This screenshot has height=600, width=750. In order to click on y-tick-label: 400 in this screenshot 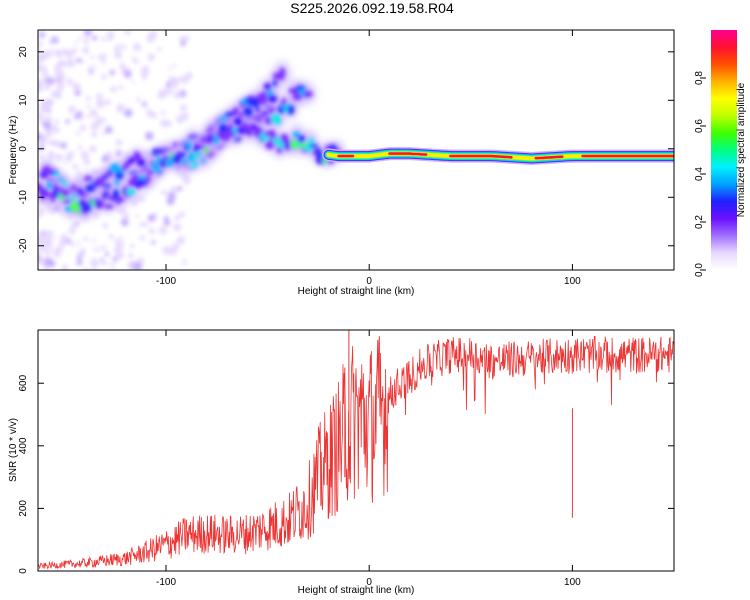, I will do `click(23, 445)`.